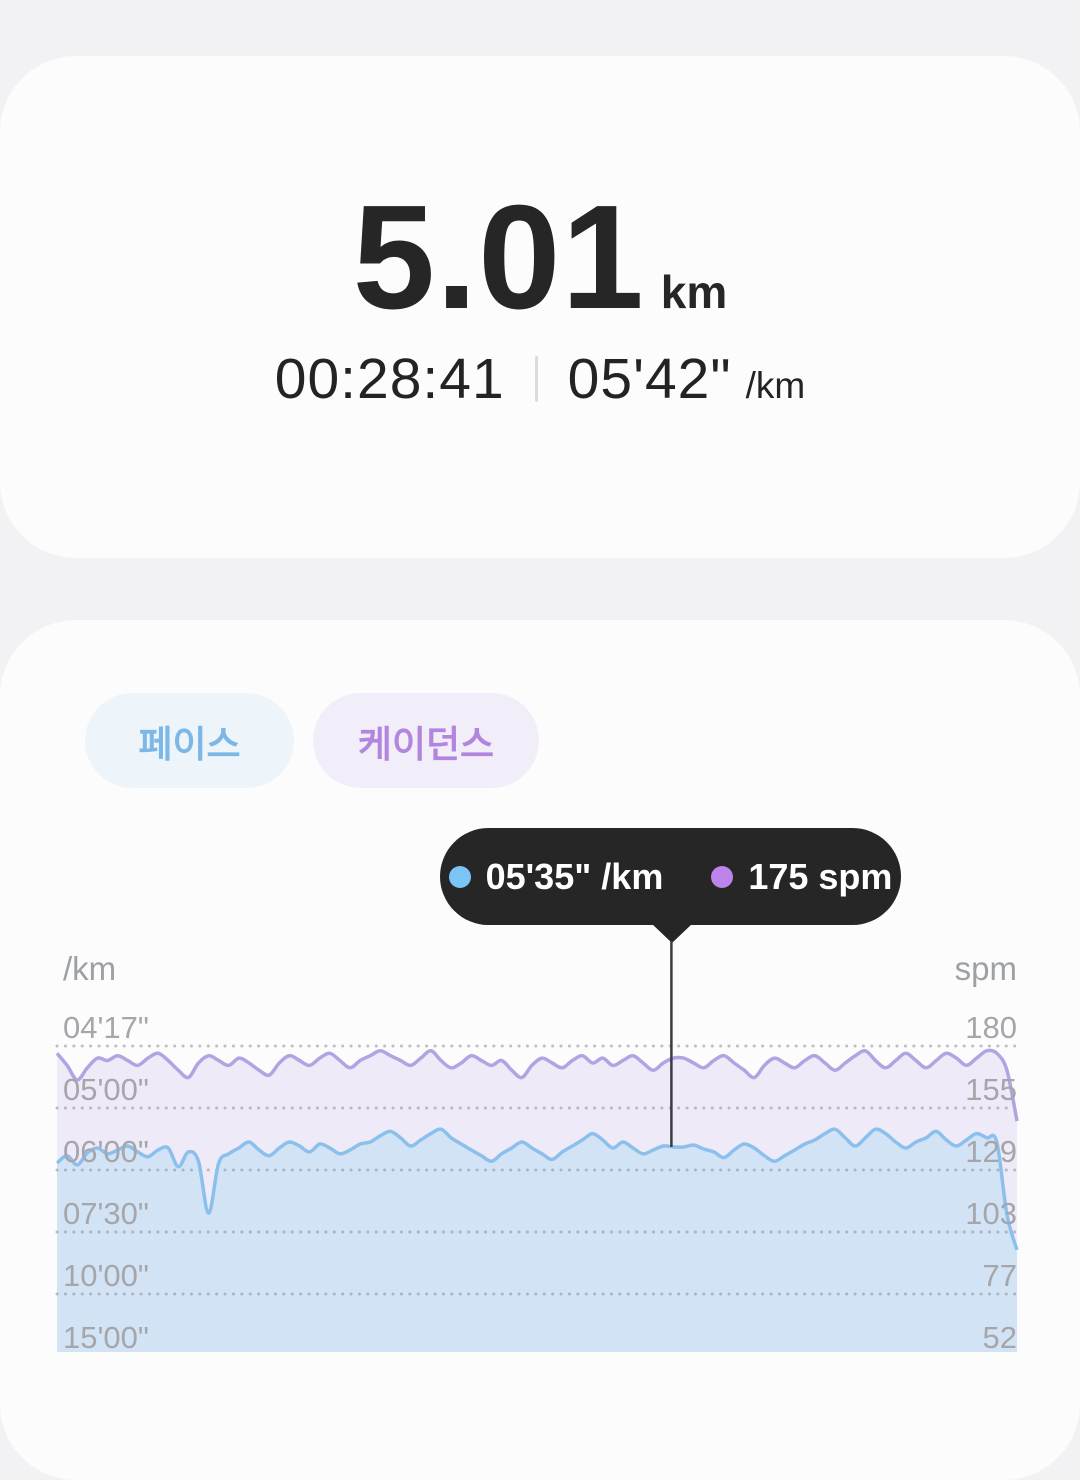  Describe the element at coordinates (426, 744) in the screenshot. I see `tab-cadence-label: 케이던스` at that location.